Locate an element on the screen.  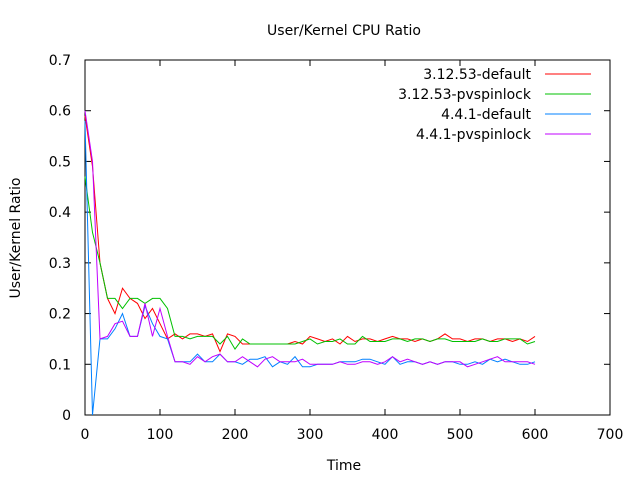
y-tick-label: 0.3 is located at coordinates (60, 264).